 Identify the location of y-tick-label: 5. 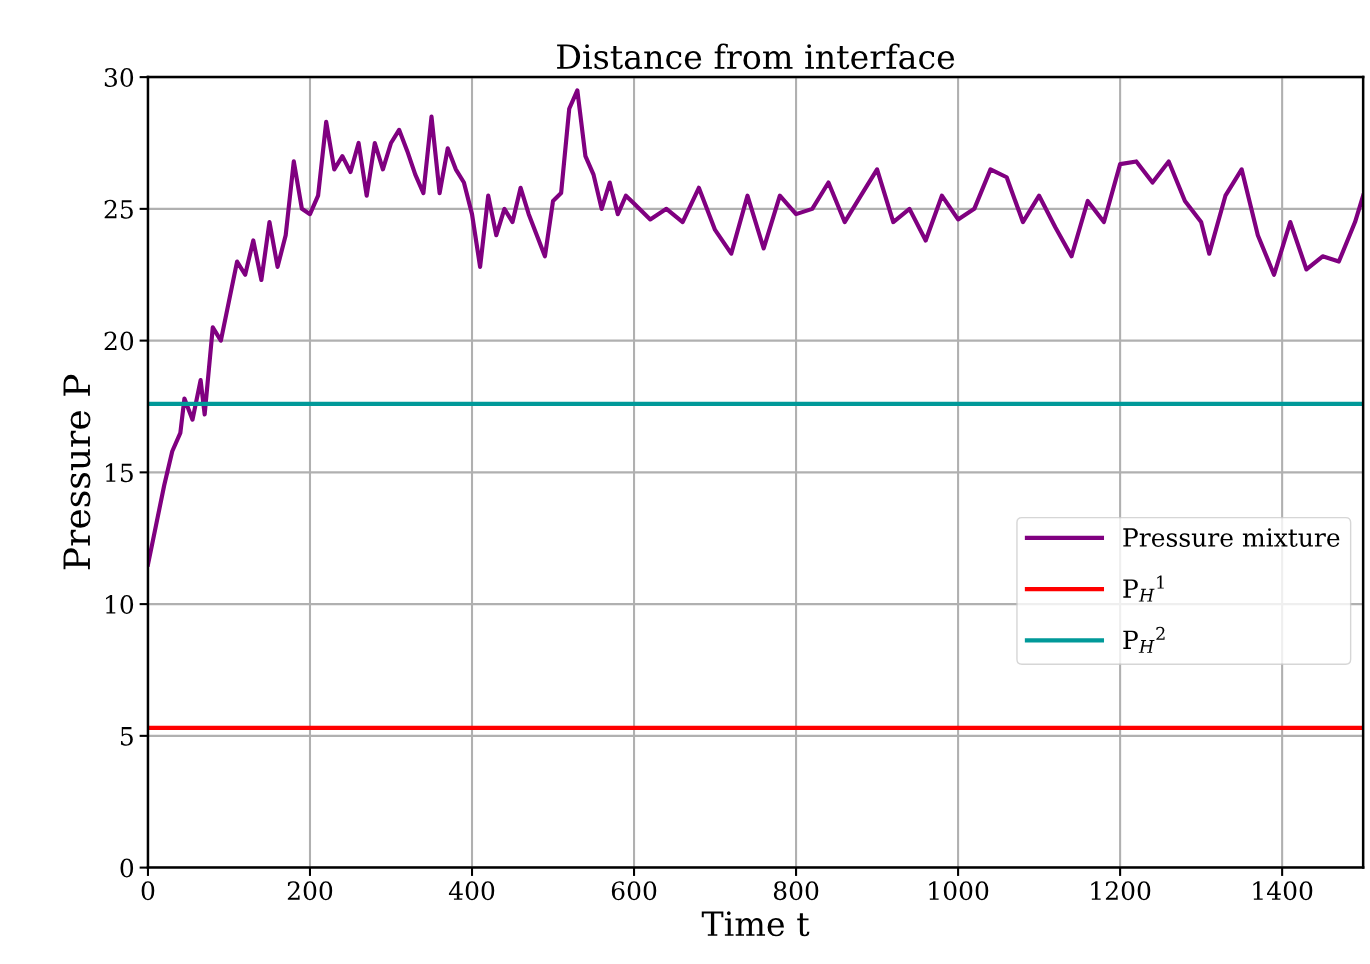
(126, 736).